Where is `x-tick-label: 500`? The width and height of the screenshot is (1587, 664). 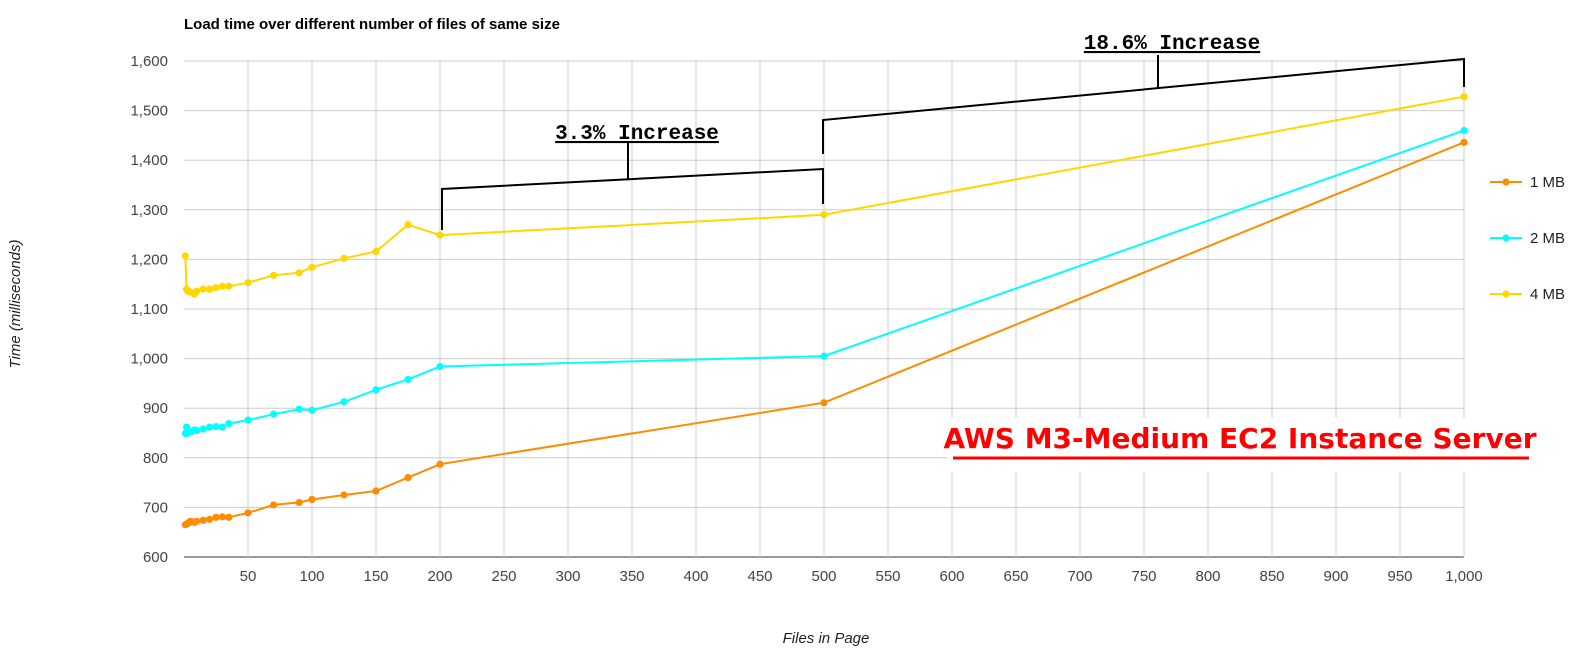
x-tick-label: 500 is located at coordinates (823, 576).